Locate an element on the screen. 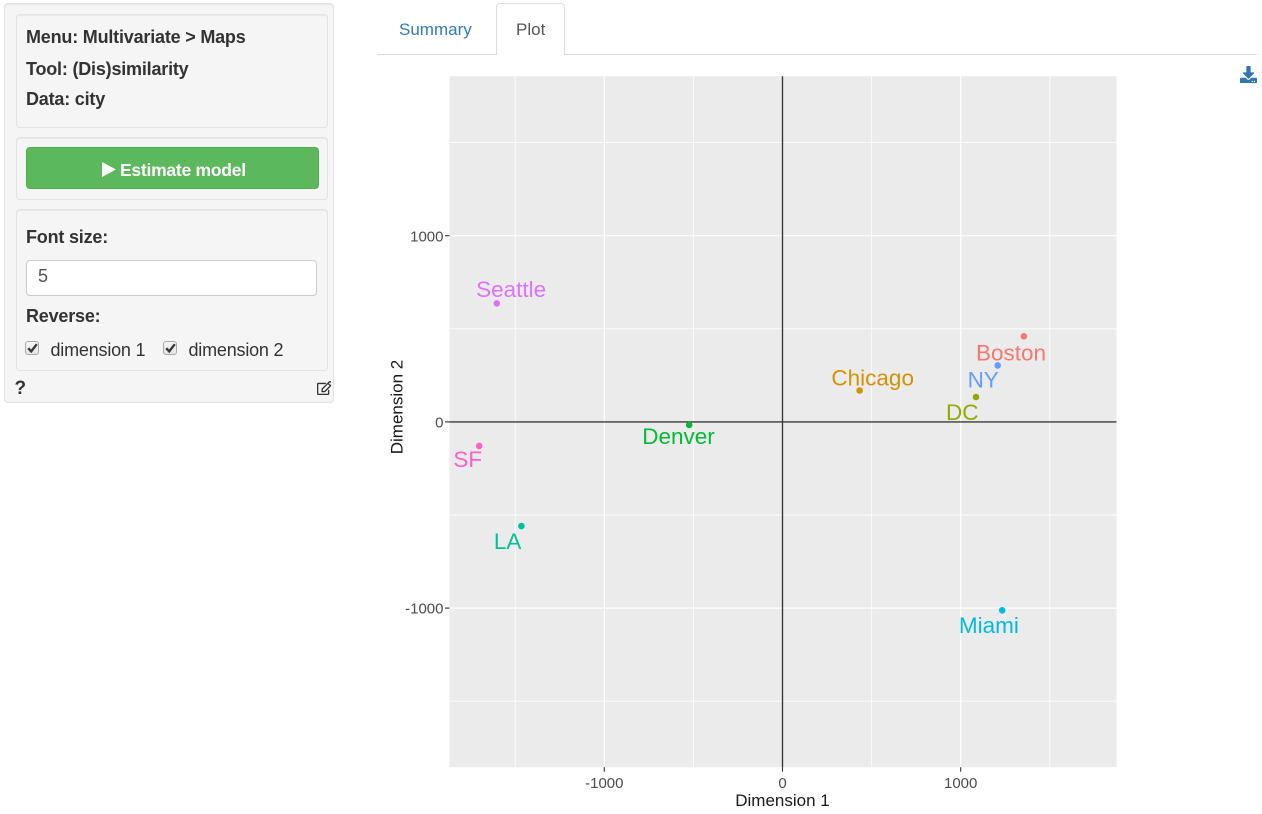  svg-text: Dimension 2 is located at coordinates (396, 407).